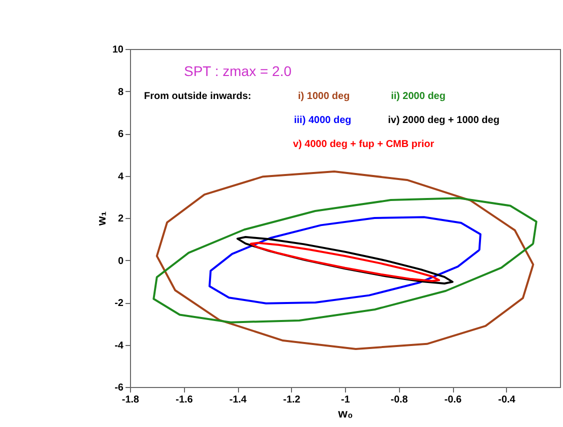 Image resolution: width=563 pixels, height=427 pixels. What do you see at coordinates (323, 120) in the screenshot?
I see `text: iii) 4000 deg` at bounding box center [323, 120].